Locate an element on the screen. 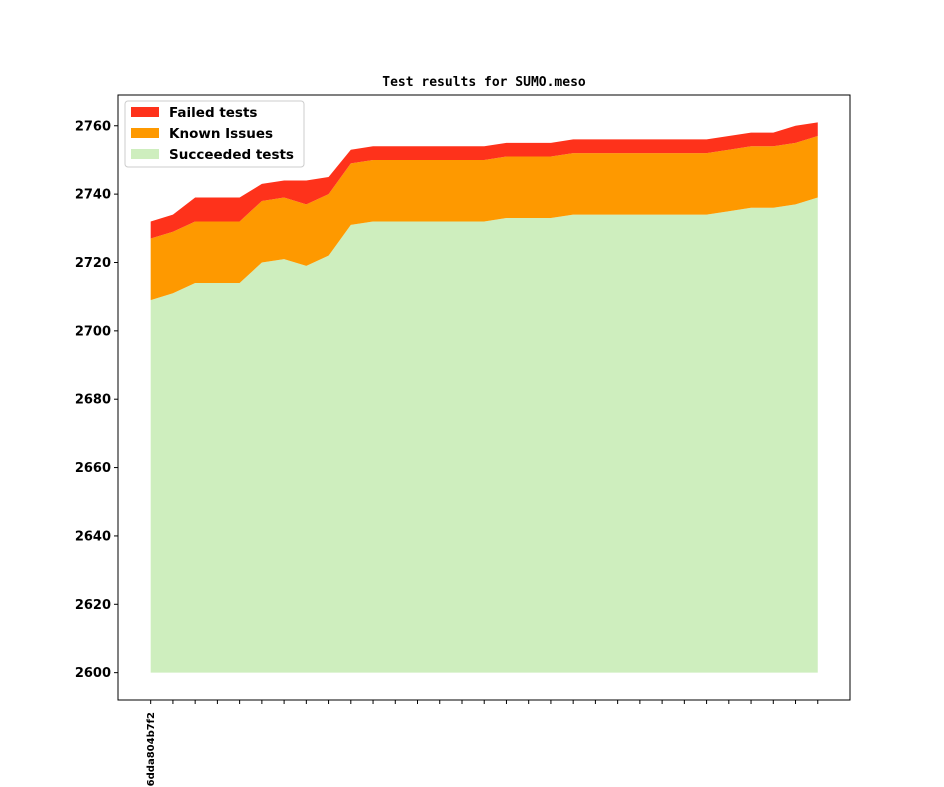 The height and width of the screenshot is (787, 944). y-tick-label: 2640 is located at coordinates (93, 536).